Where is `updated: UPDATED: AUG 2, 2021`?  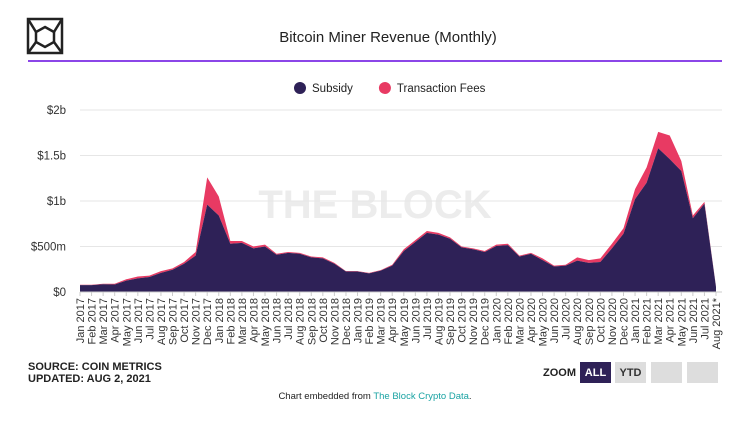 updated: UPDATED: AUG 2, 2021 is located at coordinates (89, 379).